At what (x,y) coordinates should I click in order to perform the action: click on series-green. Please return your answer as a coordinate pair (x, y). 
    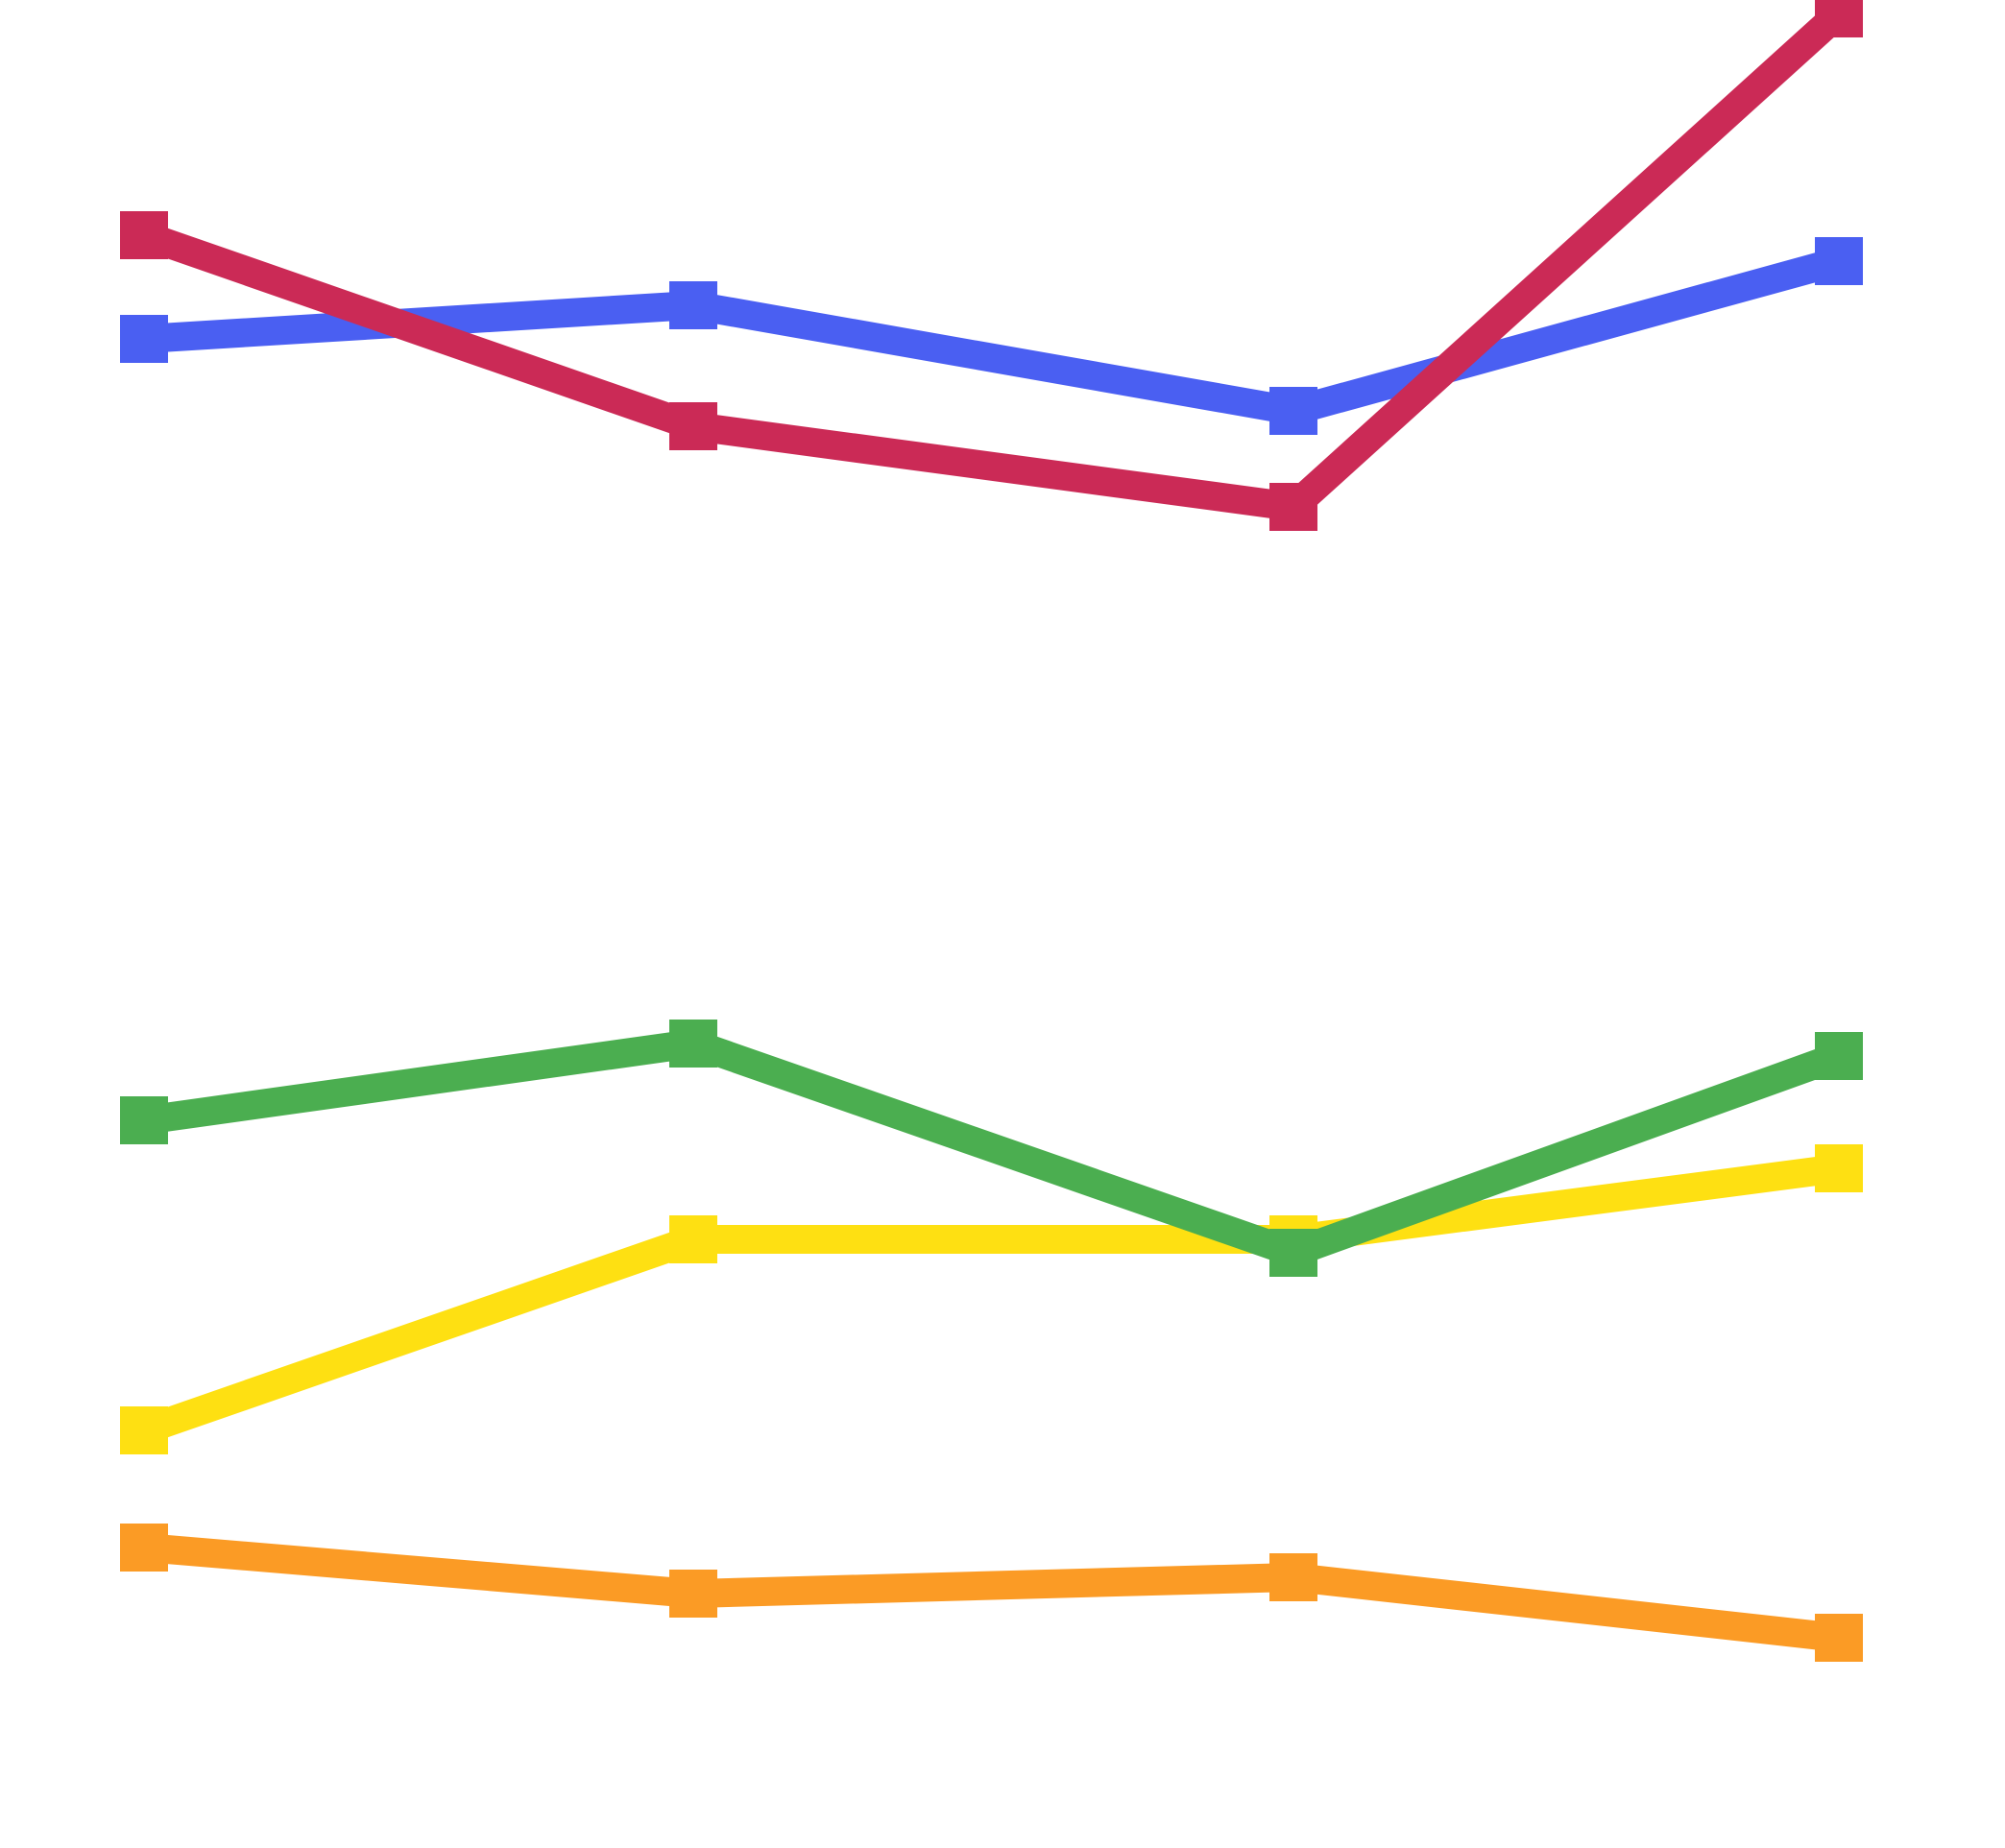
    Looking at the image, I should click on (992, 1148).